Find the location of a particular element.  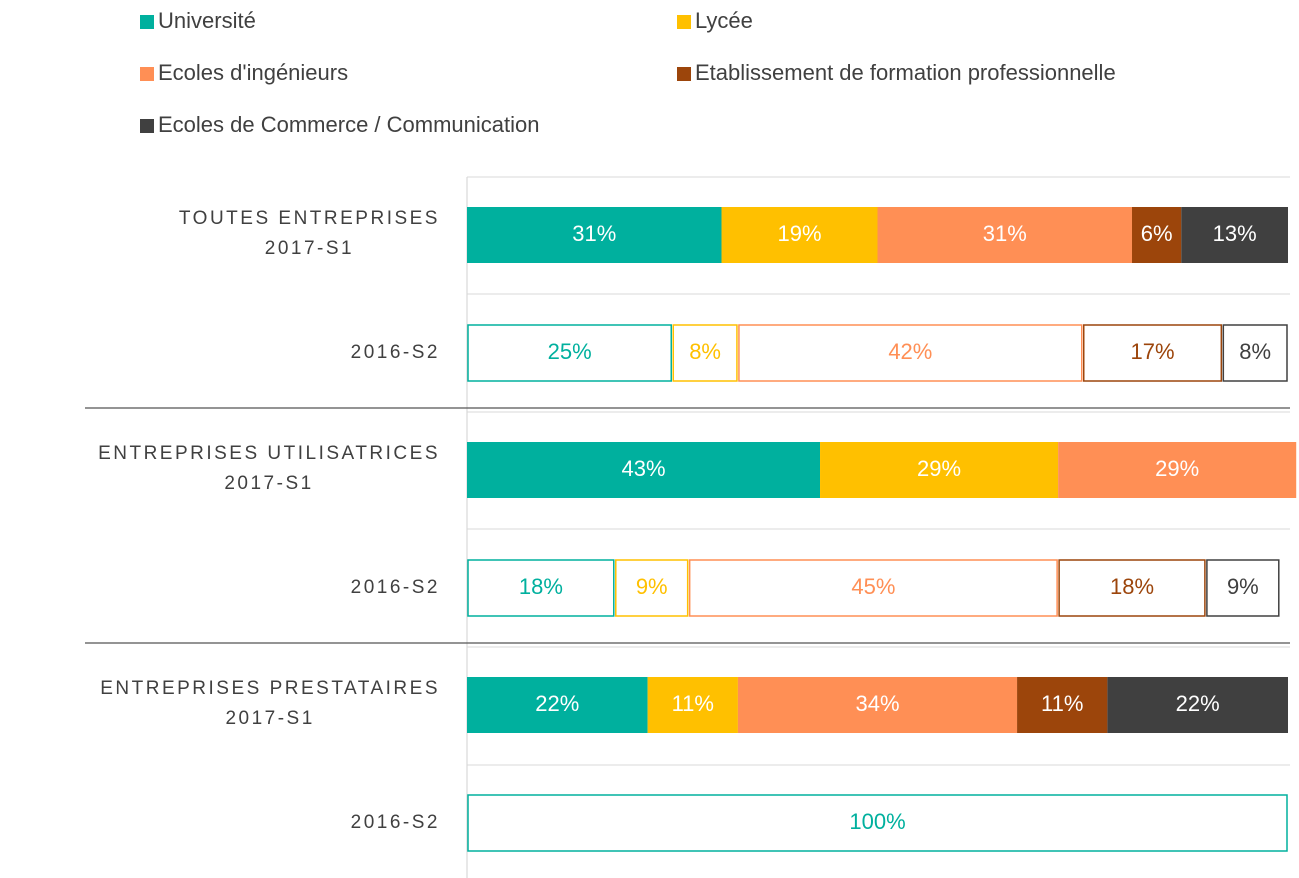

value-label: 42% is located at coordinates (910, 351).